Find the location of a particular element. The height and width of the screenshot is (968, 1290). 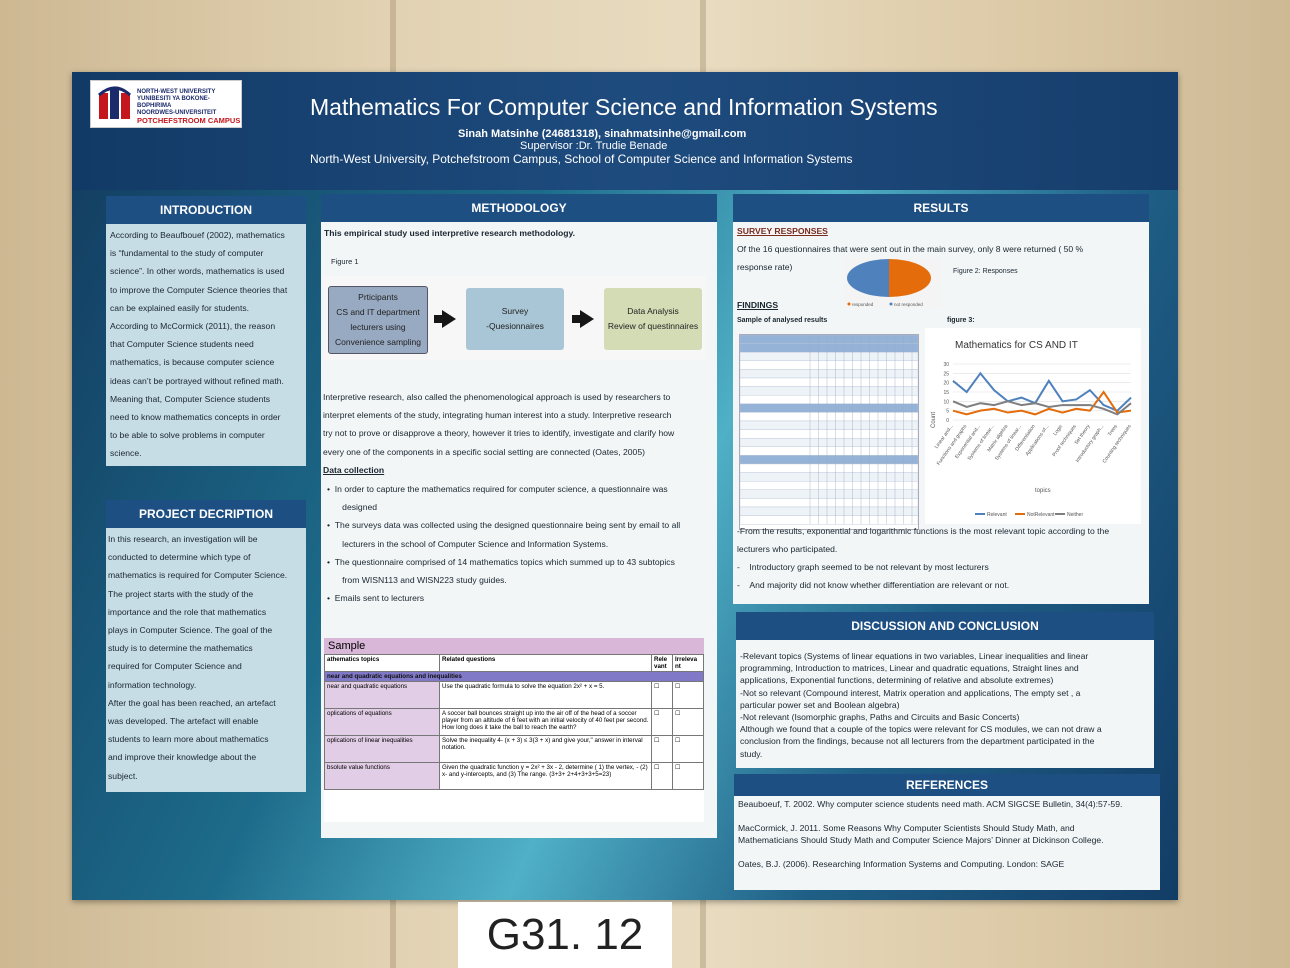

project-line: was developed. The artefact will enable is located at coordinates (183, 721).